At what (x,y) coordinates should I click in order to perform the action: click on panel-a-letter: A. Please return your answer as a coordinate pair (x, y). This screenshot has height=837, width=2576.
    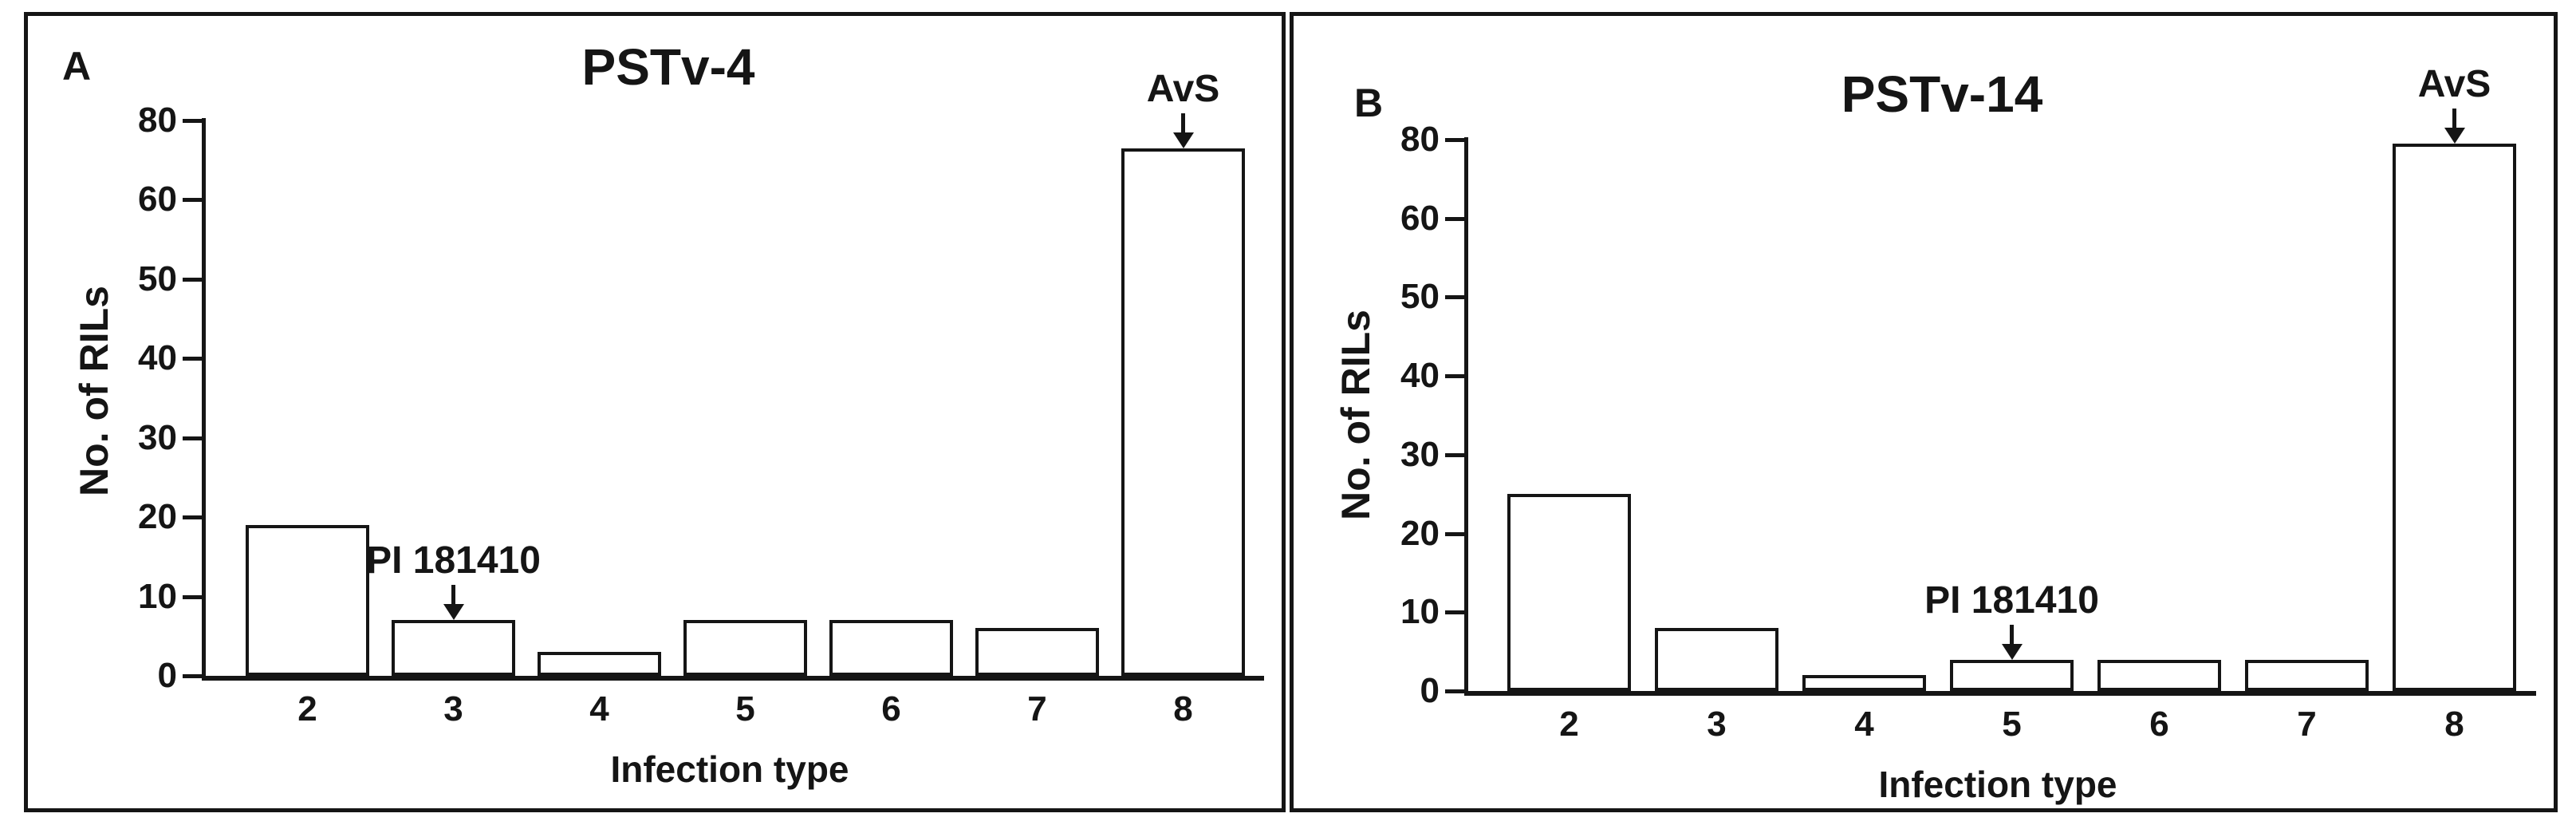
    Looking at the image, I should click on (77, 67).